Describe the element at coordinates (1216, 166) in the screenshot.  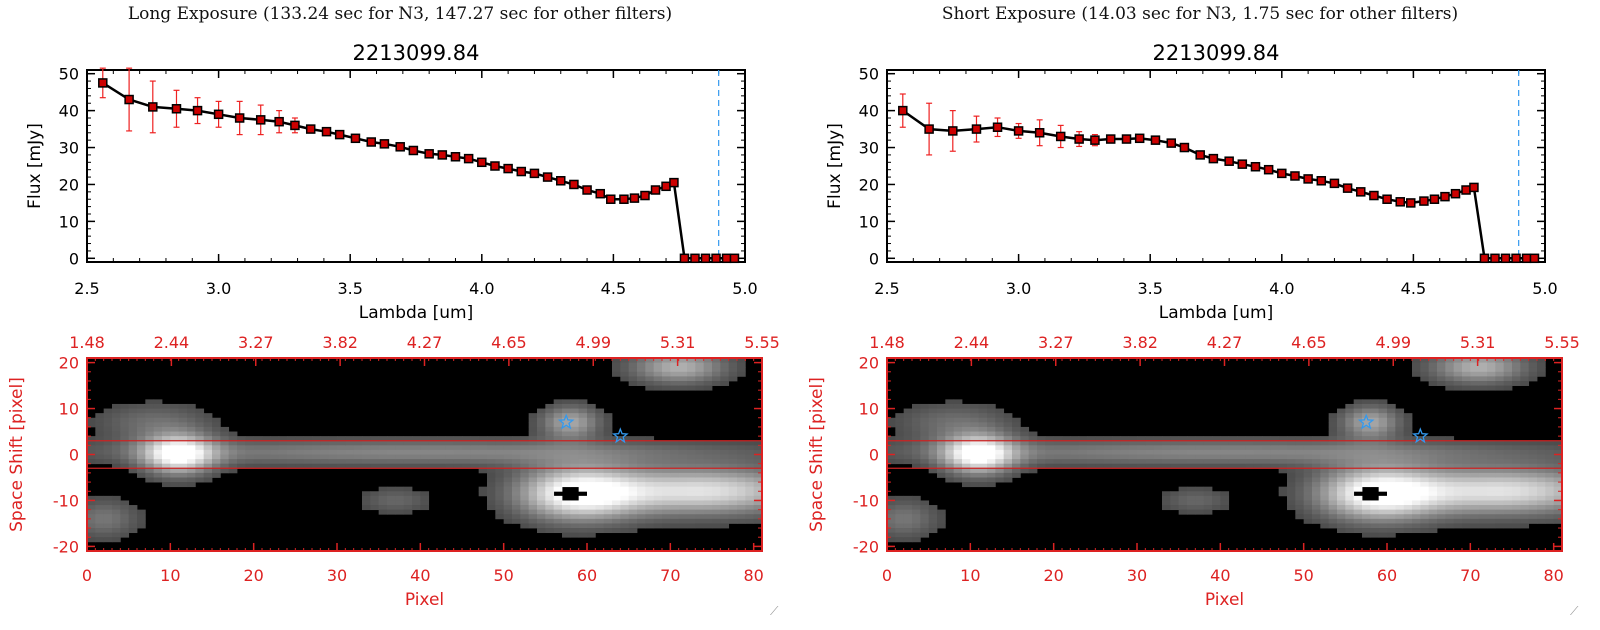
I see `spectrum-frame` at that location.